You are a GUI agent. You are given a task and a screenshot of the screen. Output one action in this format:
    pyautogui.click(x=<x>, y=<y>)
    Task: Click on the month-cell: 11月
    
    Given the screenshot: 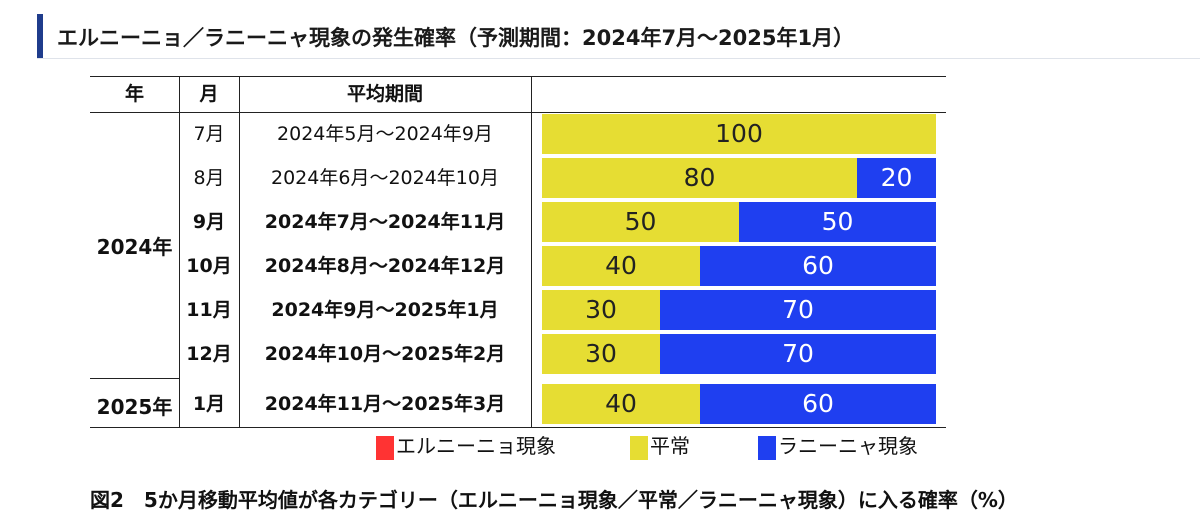 What is the action you would take?
    pyautogui.click(x=209, y=310)
    